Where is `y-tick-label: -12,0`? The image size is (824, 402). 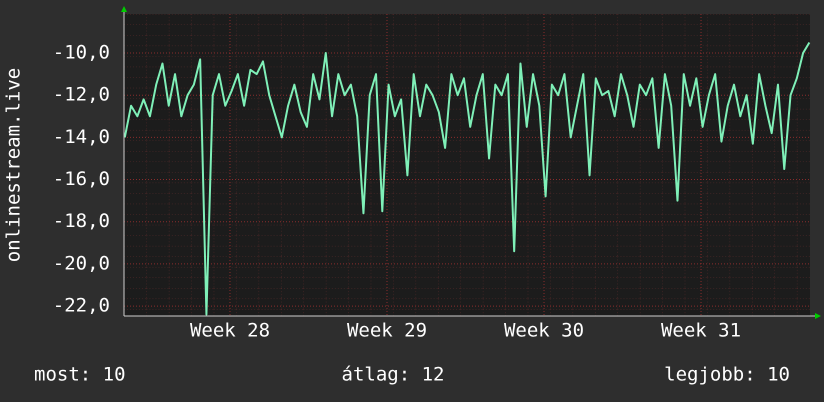
y-tick-label: -12,0 is located at coordinates (81, 95).